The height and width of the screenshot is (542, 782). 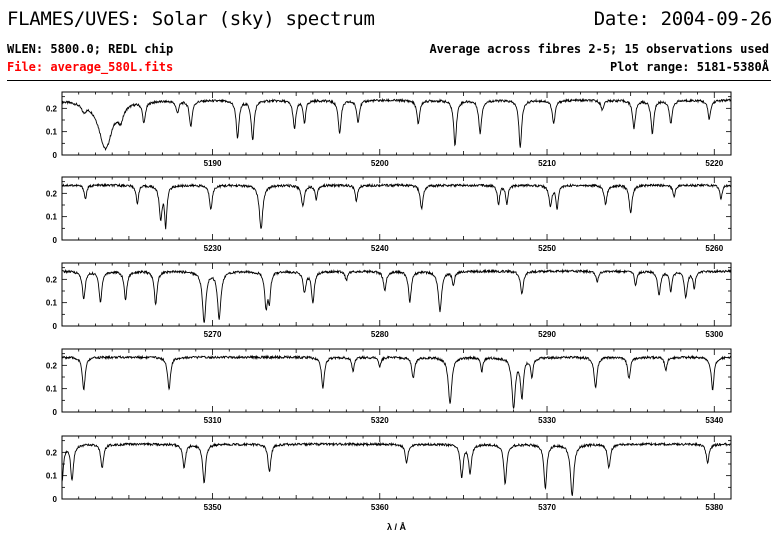 I want to click on x-tick-label: 5370, so click(x=547, y=507).